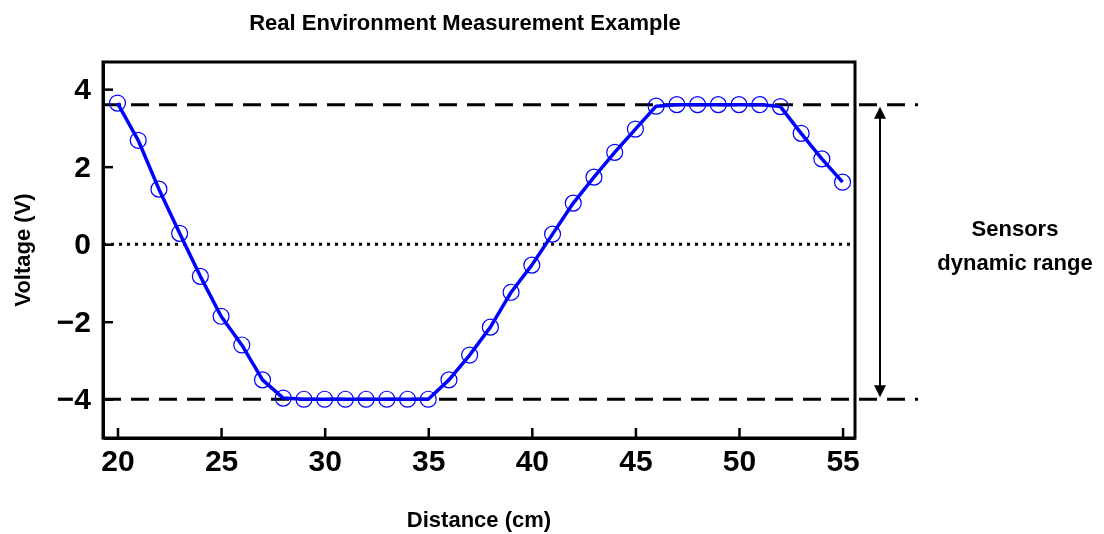 The height and width of the screenshot is (534, 1104). I want to click on x-tick-label: 45, so click(636, 461).